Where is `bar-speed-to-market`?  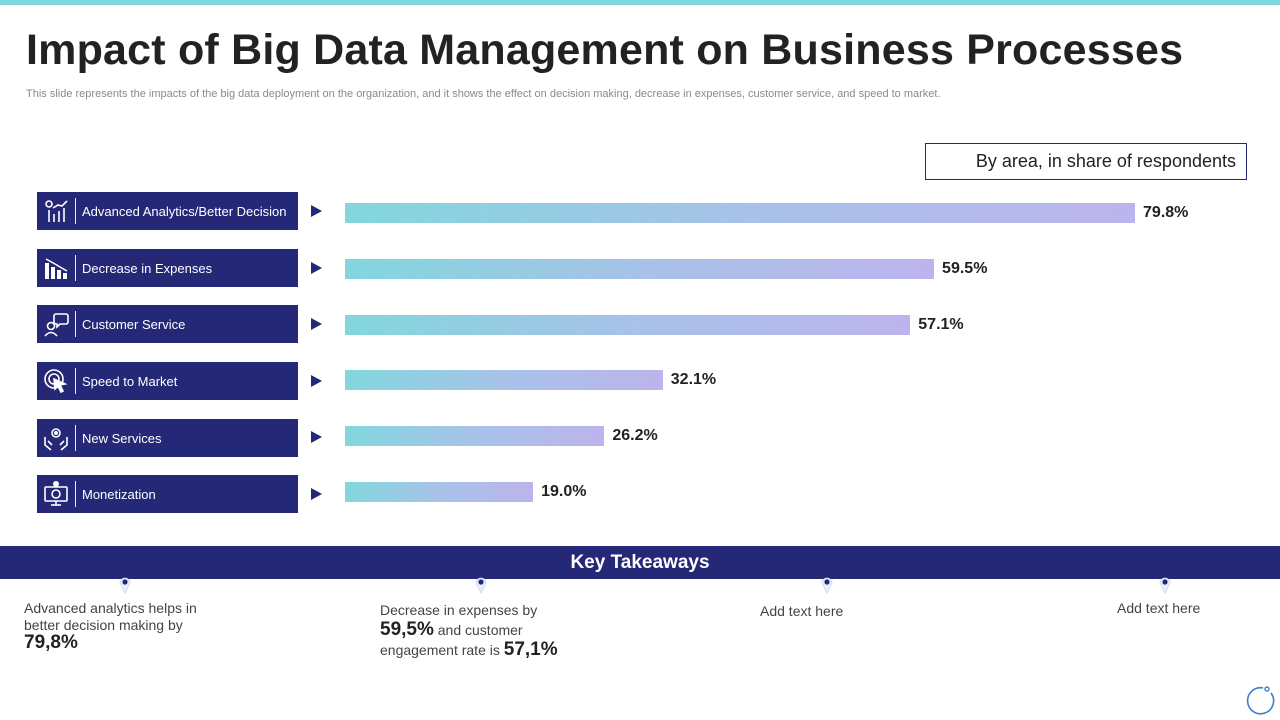
bar-speed-to-market is located at coordinates (504, 380).